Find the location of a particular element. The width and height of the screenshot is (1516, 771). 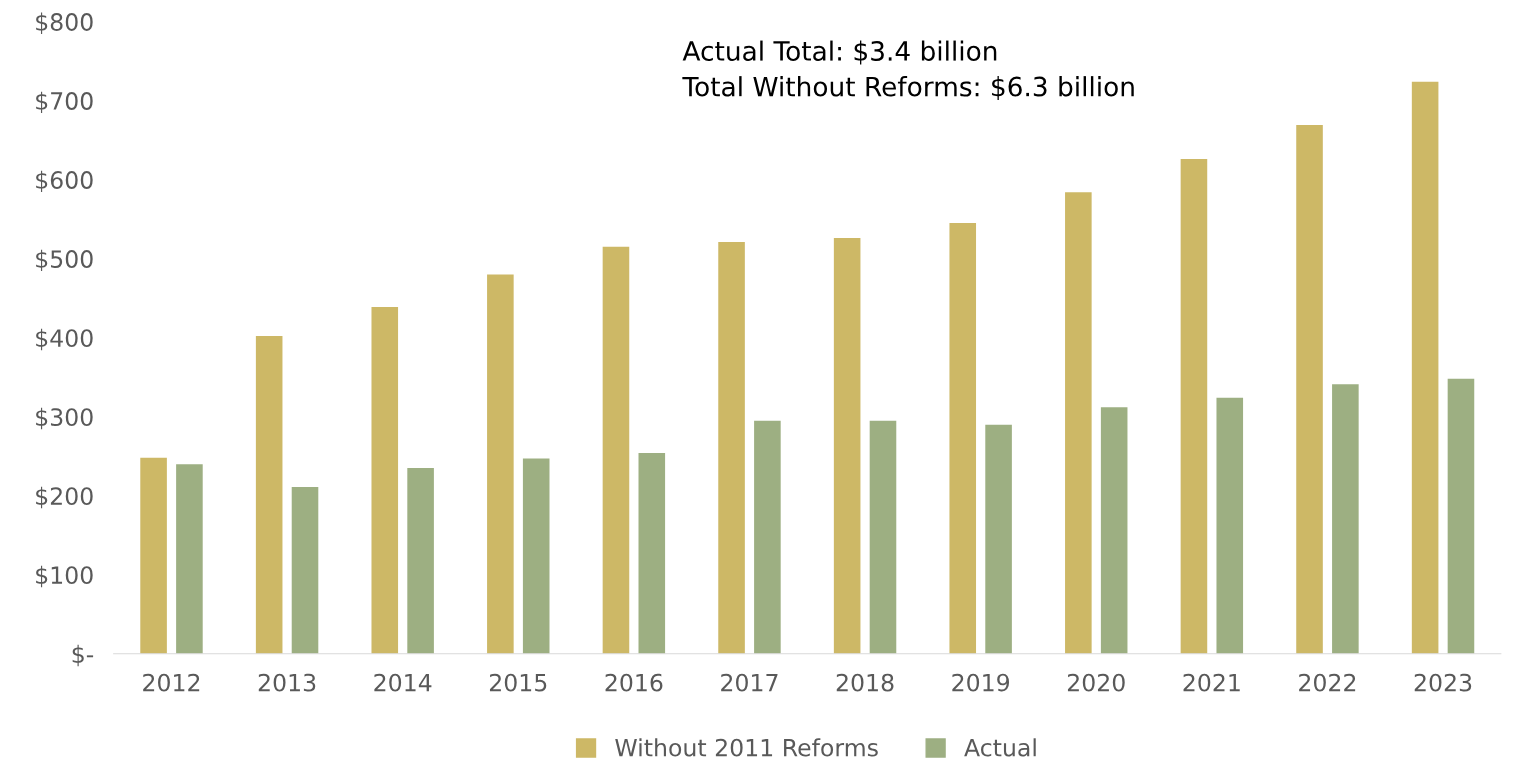

x-tick-label: 2014 is located at coordinates (403, 682).